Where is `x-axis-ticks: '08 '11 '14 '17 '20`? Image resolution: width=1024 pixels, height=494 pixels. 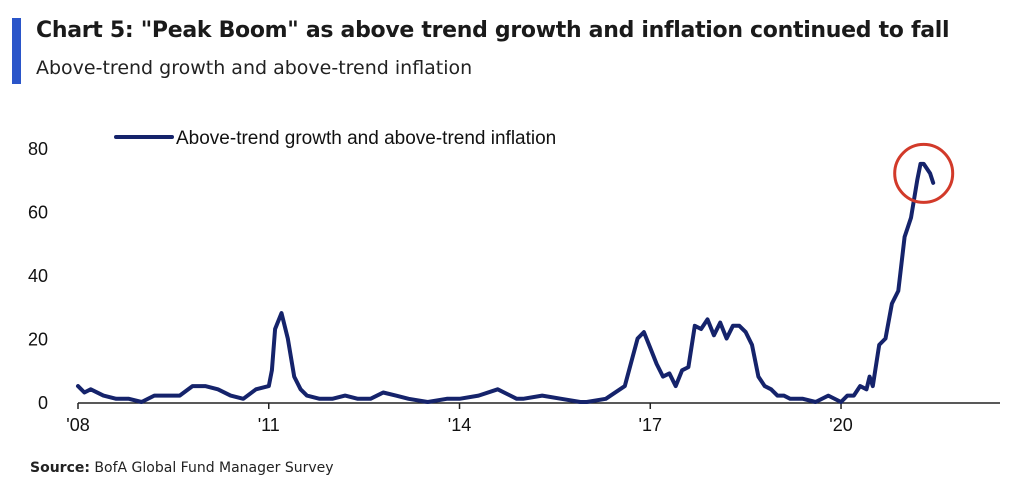 x-axis-ticks: '08 '11 '14 '17 '20 is located at coordinates (459, 419).